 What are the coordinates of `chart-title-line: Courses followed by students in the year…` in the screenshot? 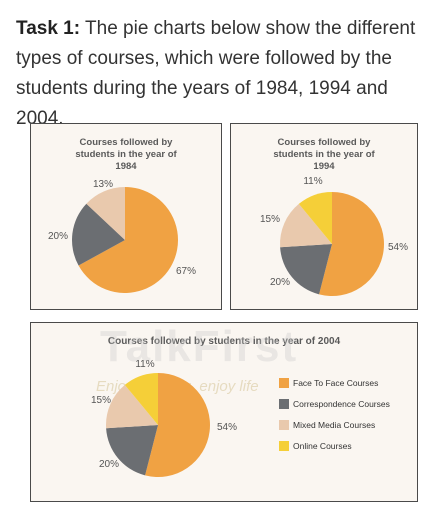 It's located at (224, 341).